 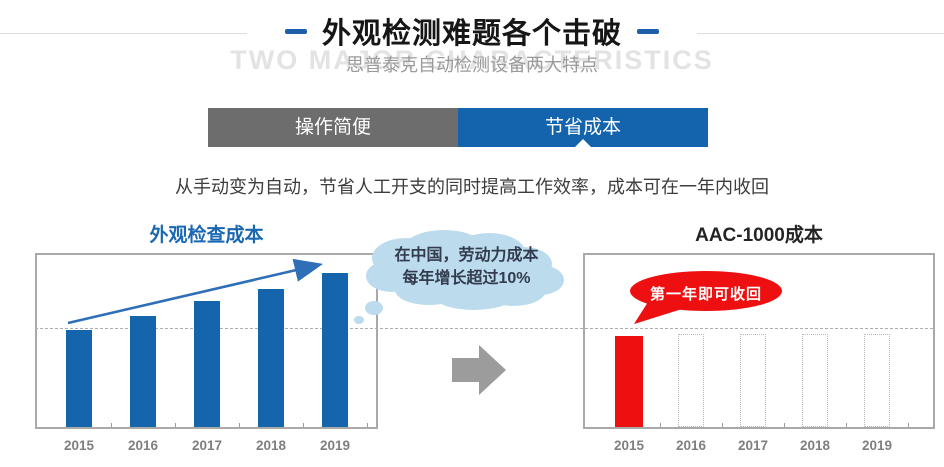 What do you see at coordinates (466, 267) in the screenshot?
I see `cloud-callout-text: 在中国，劳动力成本 每年增长超过10%` at bounding box center [466, 267].